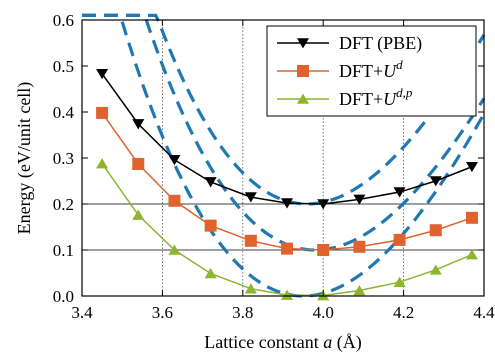 This screenshot has width=495, height=358. I want to click on legend: DFT (PBE) DFT+Ud DFT+Ud,p, so click(371, 71).